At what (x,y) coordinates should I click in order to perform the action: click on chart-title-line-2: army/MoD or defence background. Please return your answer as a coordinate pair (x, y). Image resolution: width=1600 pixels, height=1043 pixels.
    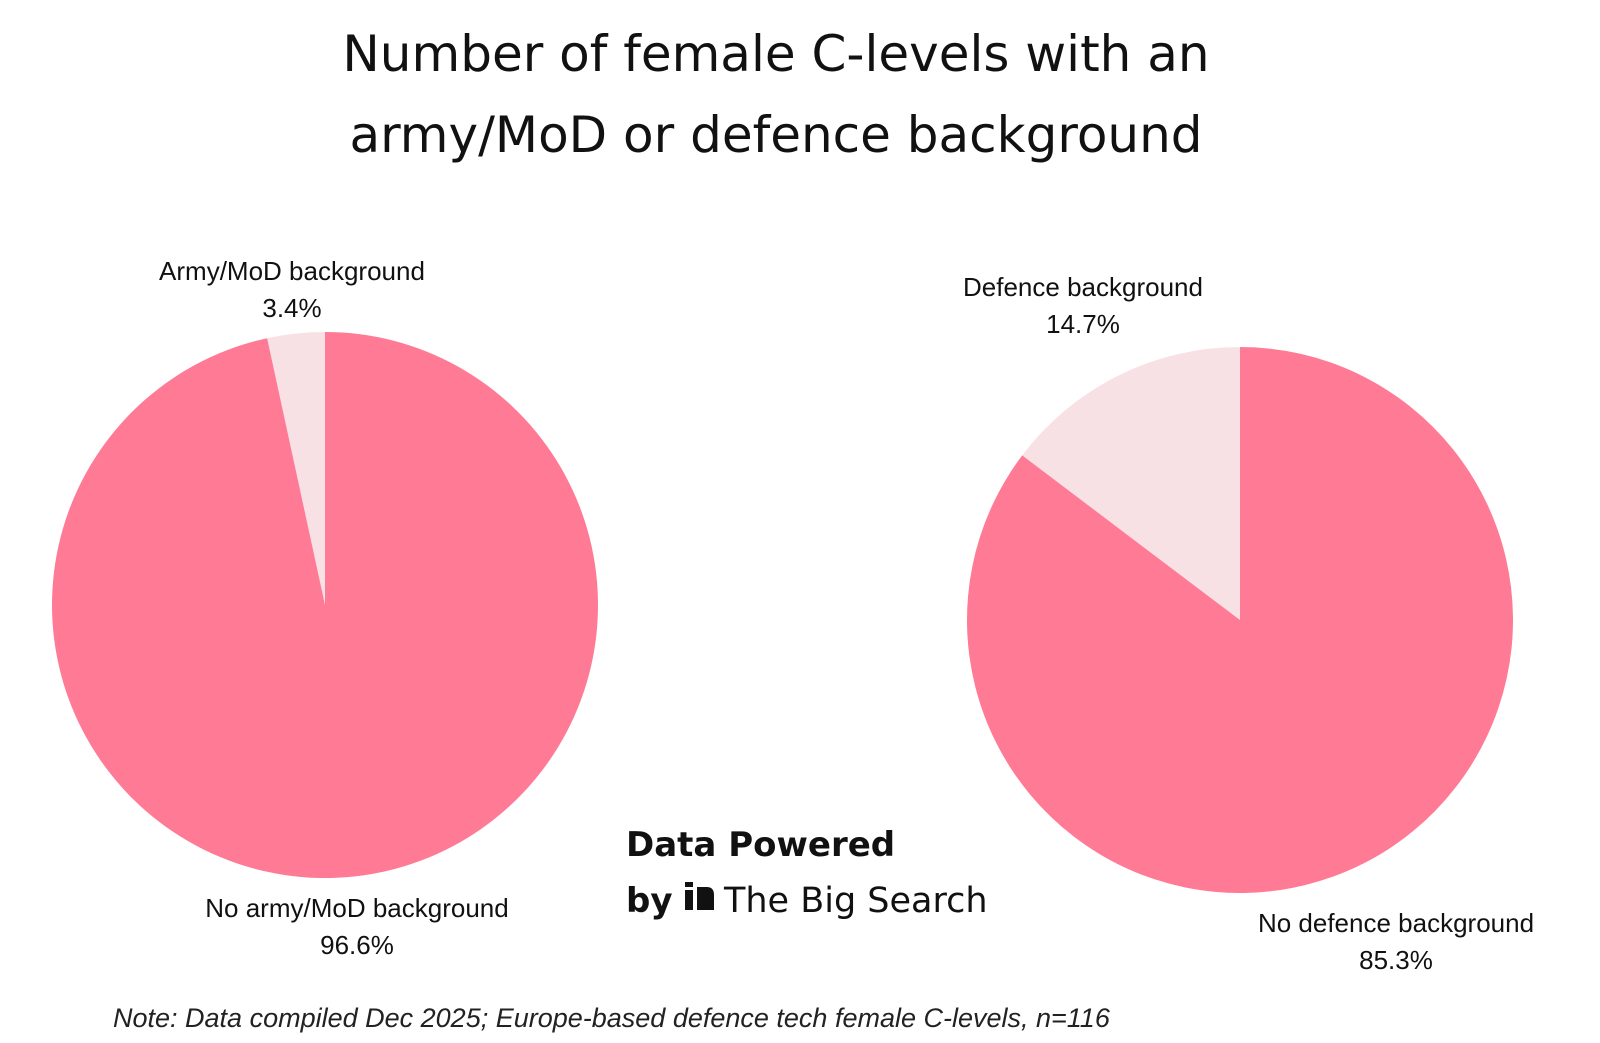
    Looking at the image, I should click on (775, 135).